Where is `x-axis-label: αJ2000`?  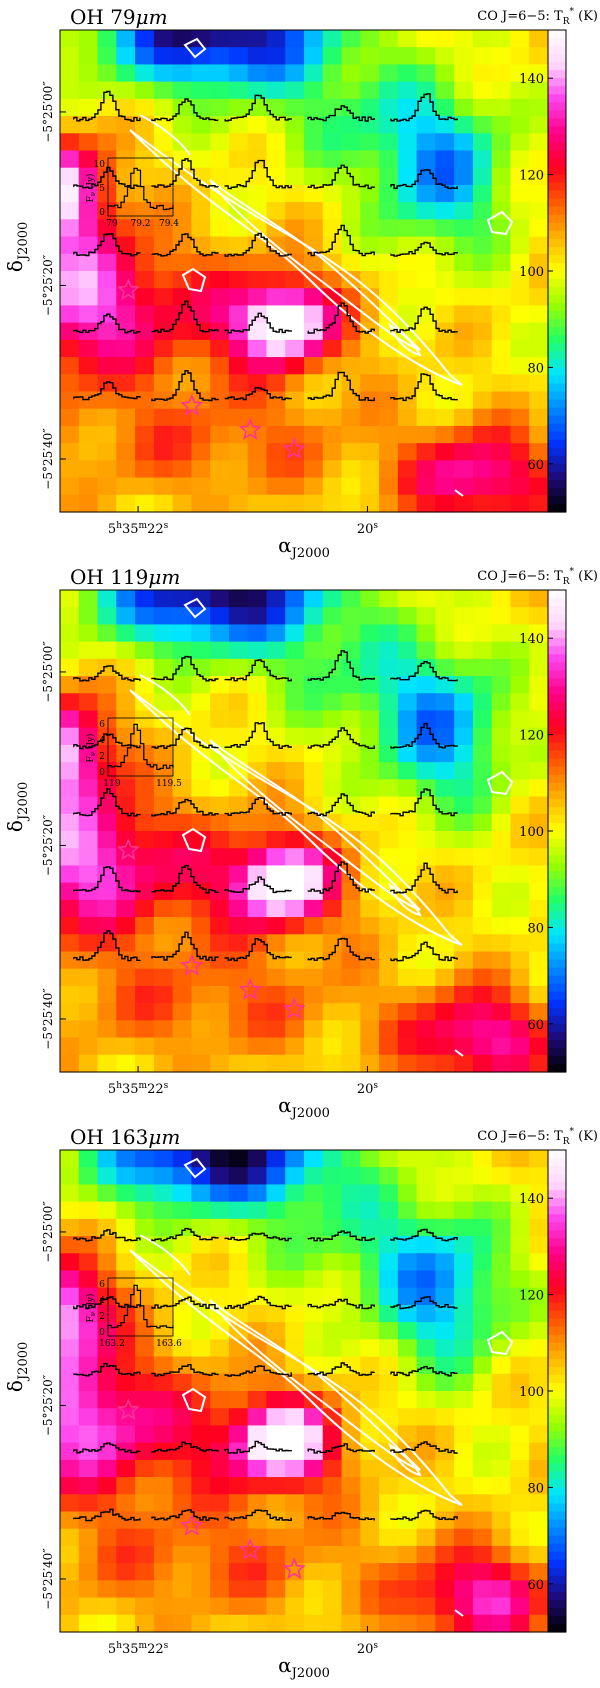 x-axis-label: αJ2000 is located at coordinates (304, 1107).